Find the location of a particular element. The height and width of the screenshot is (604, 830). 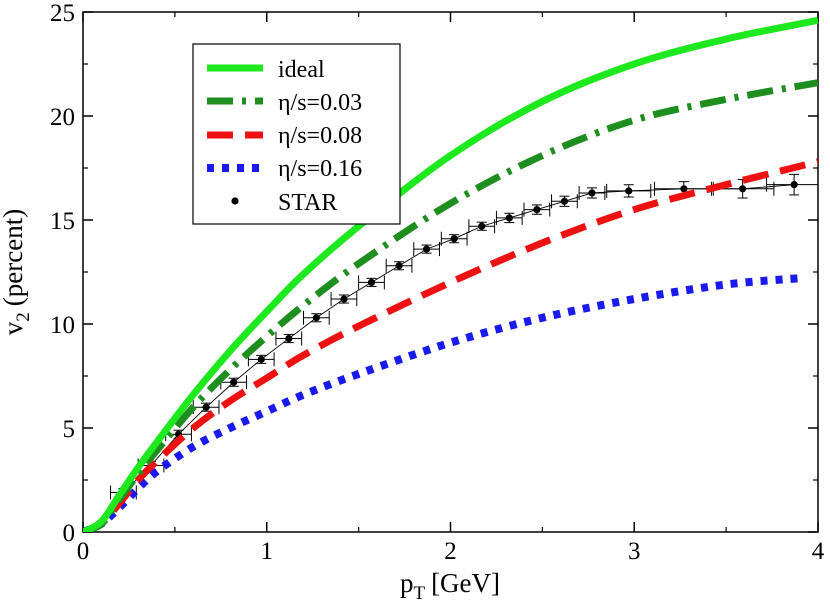

x-axis-label-symbol: p is located at coordinates (407, 583).